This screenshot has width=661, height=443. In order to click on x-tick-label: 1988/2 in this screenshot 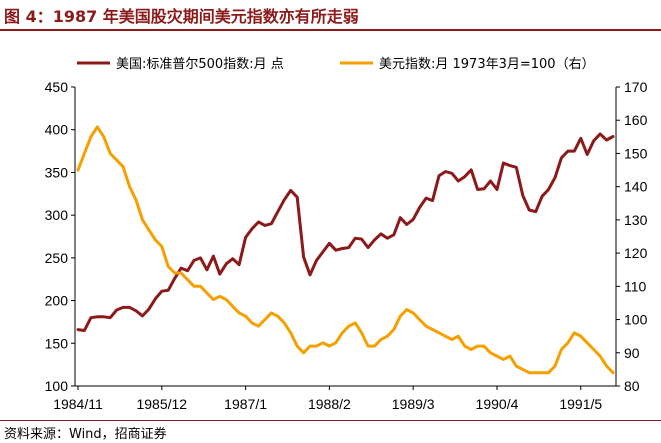, I will do `click(329, 404)`.